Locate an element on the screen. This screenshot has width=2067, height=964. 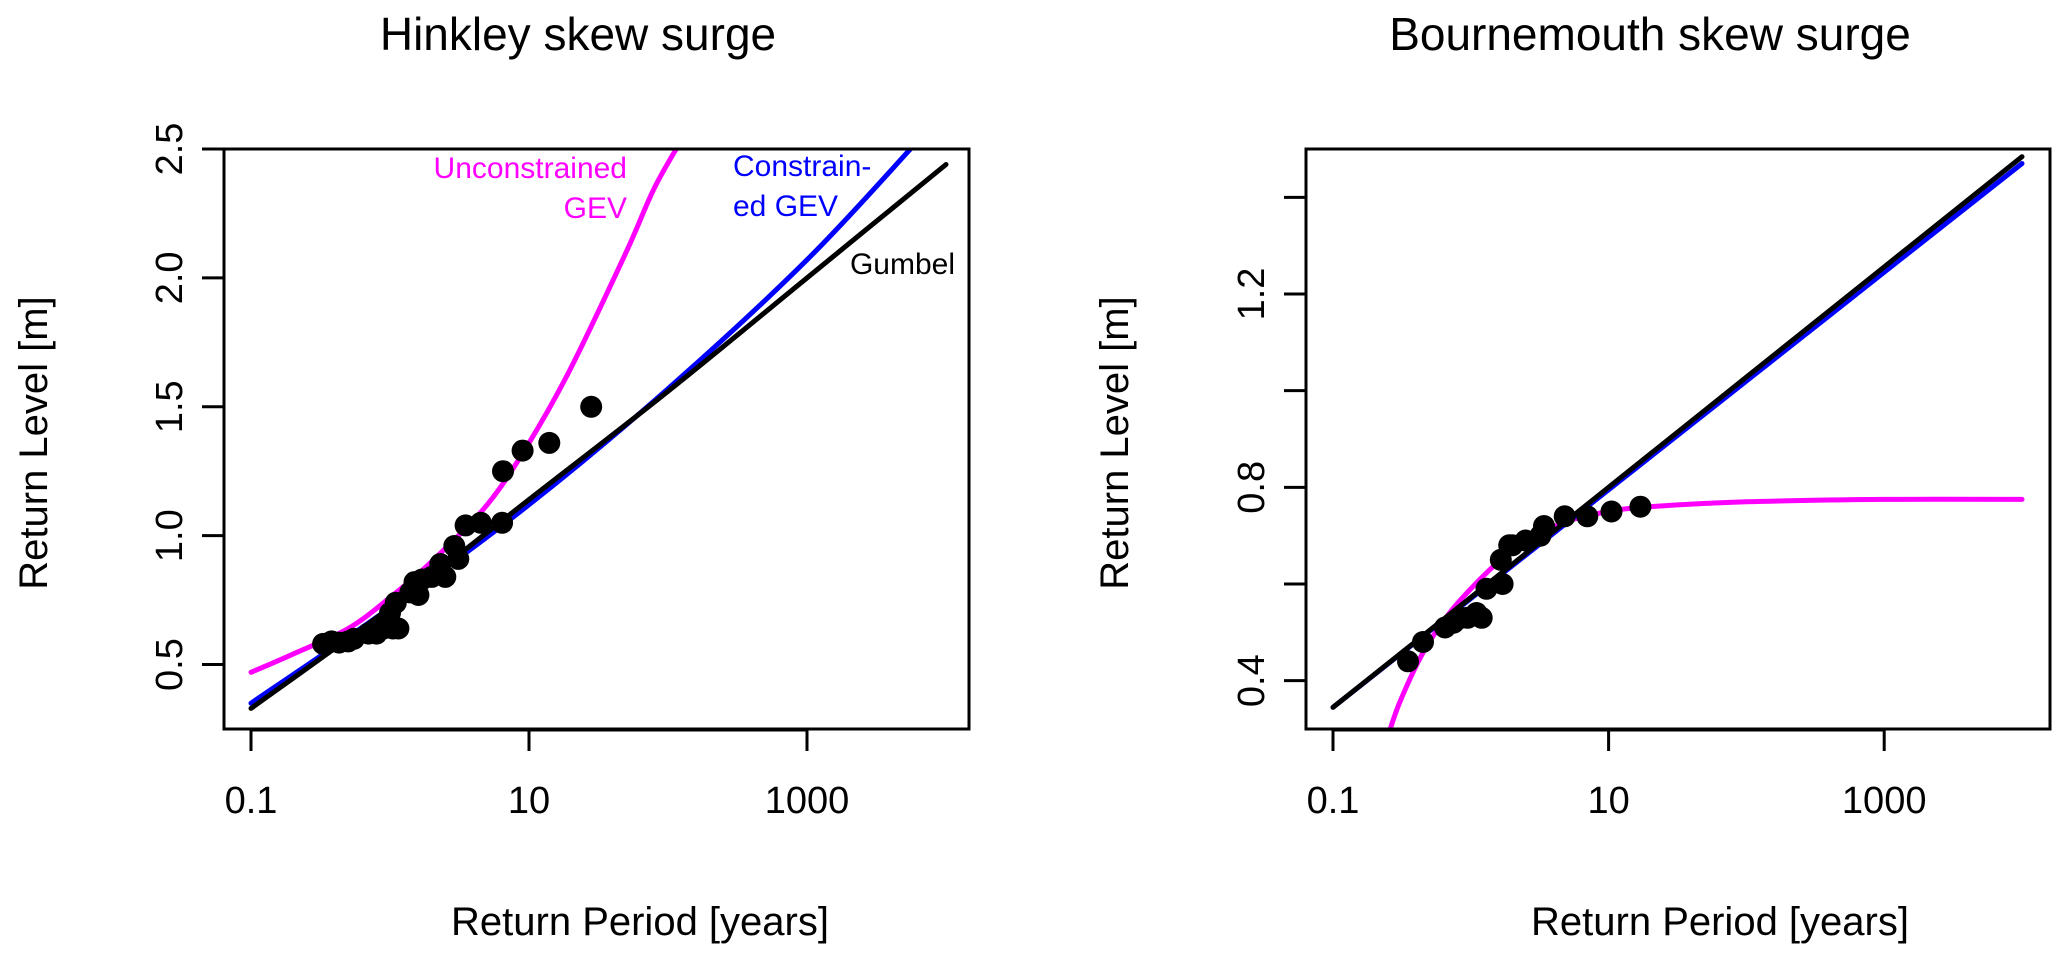
series-line-unconstrained-gev is located at coordinates (464, 412).